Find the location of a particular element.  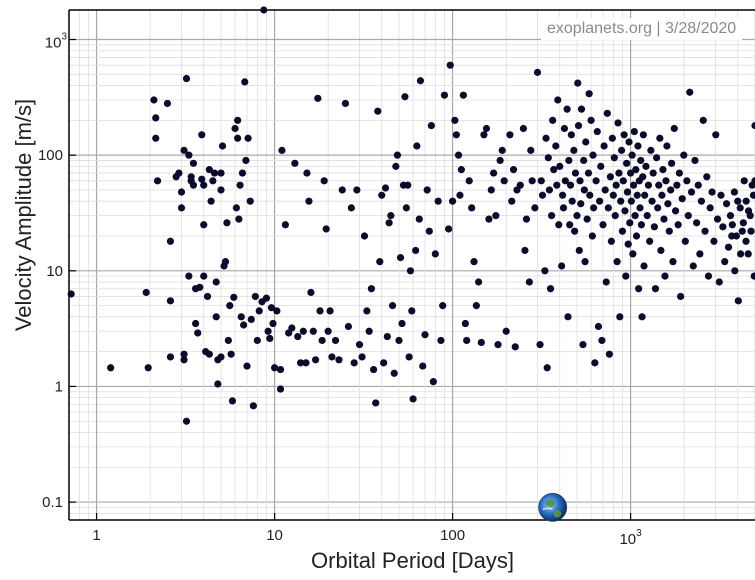

y-tick-label: 10 is located at coordinates (54, 271).